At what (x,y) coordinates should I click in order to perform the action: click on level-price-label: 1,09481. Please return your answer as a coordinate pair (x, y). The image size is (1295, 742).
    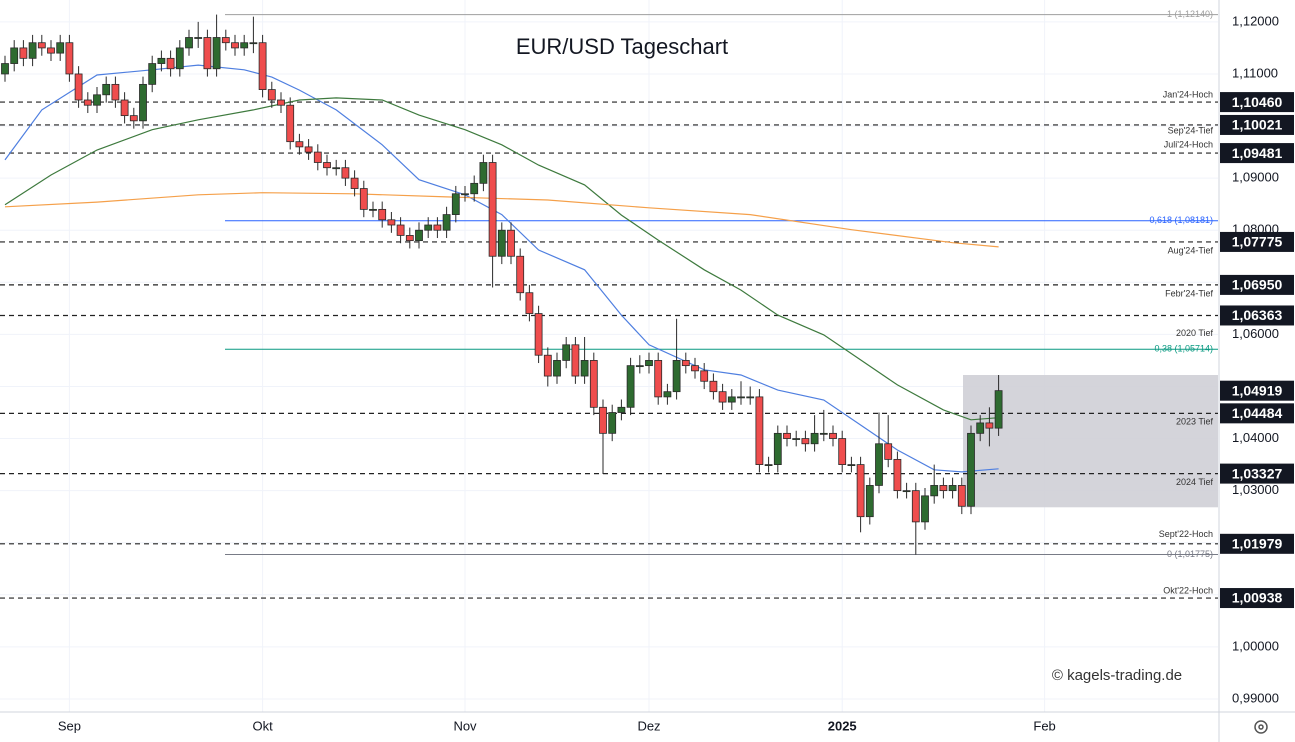
    Looking at the image, I should click on (1257, 153).